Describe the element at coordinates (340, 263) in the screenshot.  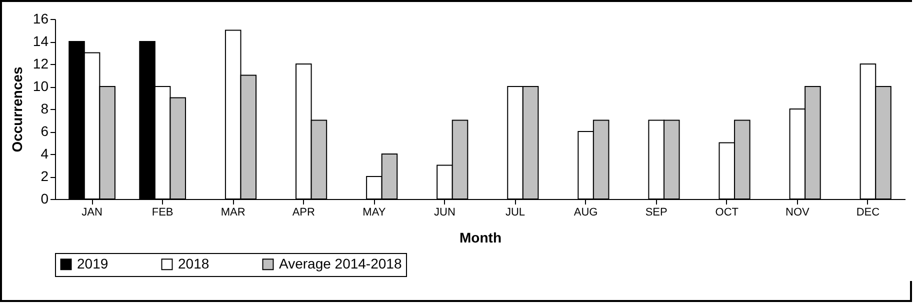
I see `legend-label: Average 2014-2018` at that location.